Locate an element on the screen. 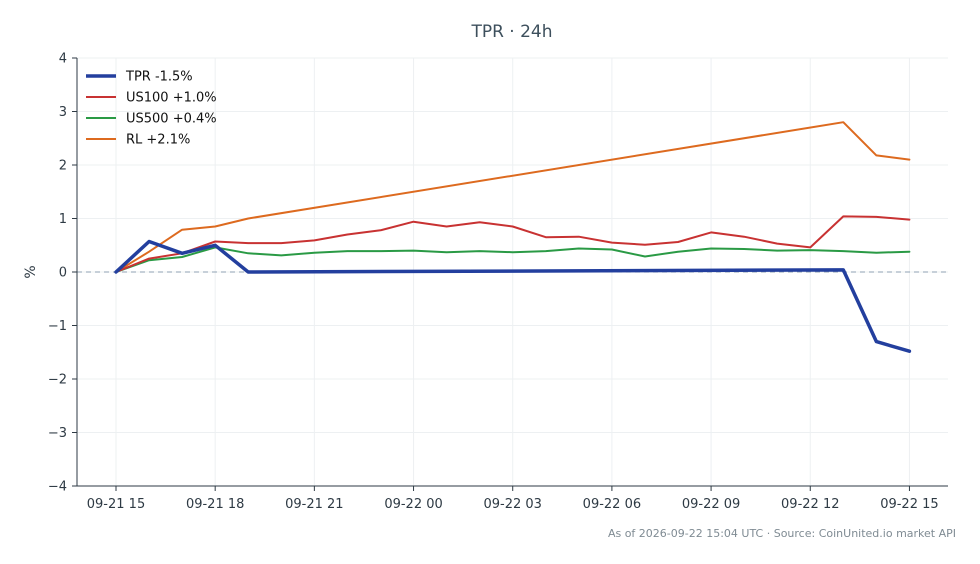  x-tick-label: 09-22 03 is located at coordinates (512, 504).